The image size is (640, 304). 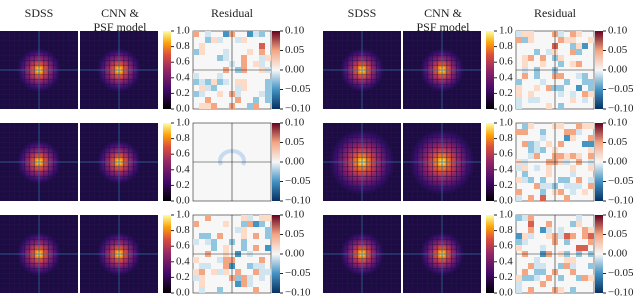 I want to click on colorbar-tick-label: 0.2, so click(x=506, y=93).